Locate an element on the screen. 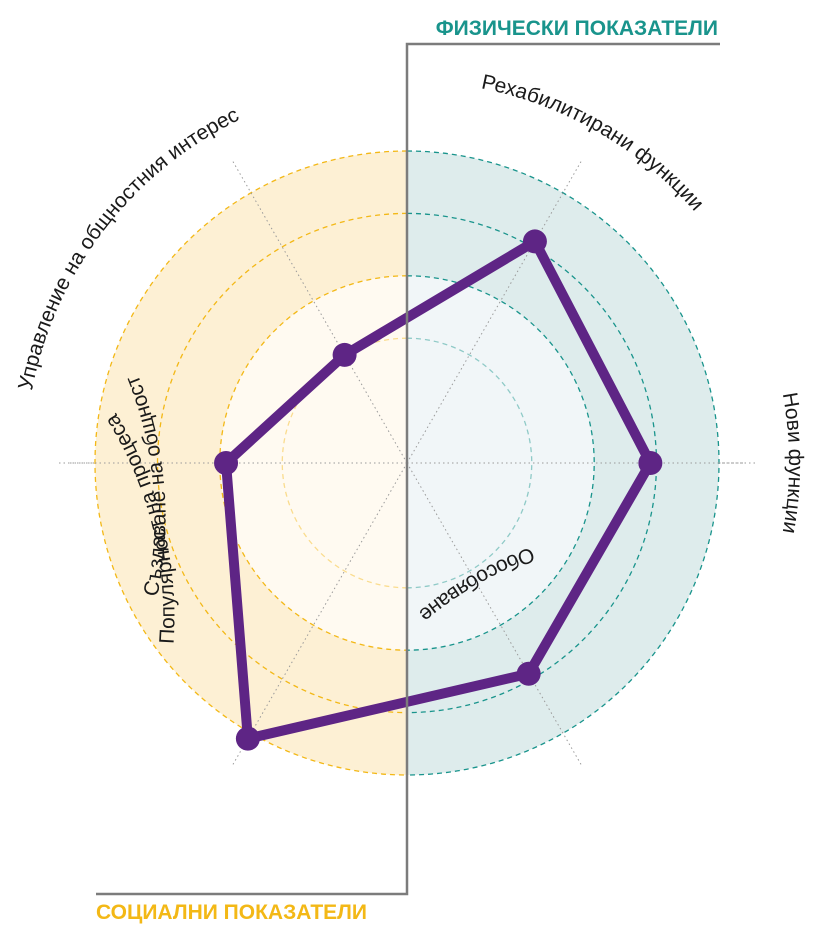  physical-inner-fill is located at coordinates (501, 463).